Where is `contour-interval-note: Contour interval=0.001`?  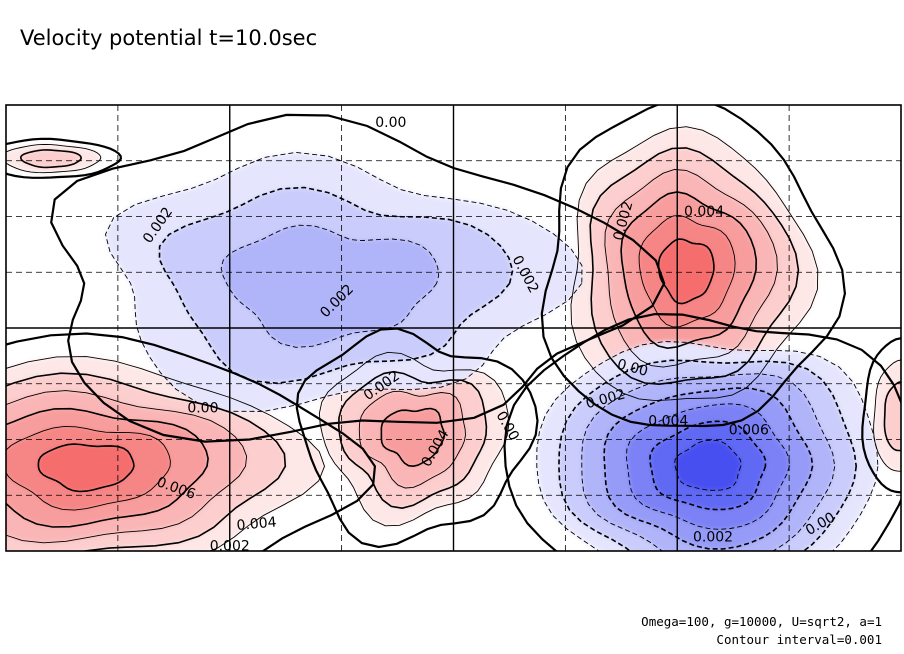
contour-interval-note: Contour interval=0.001 is located at coordinates (799, 639).